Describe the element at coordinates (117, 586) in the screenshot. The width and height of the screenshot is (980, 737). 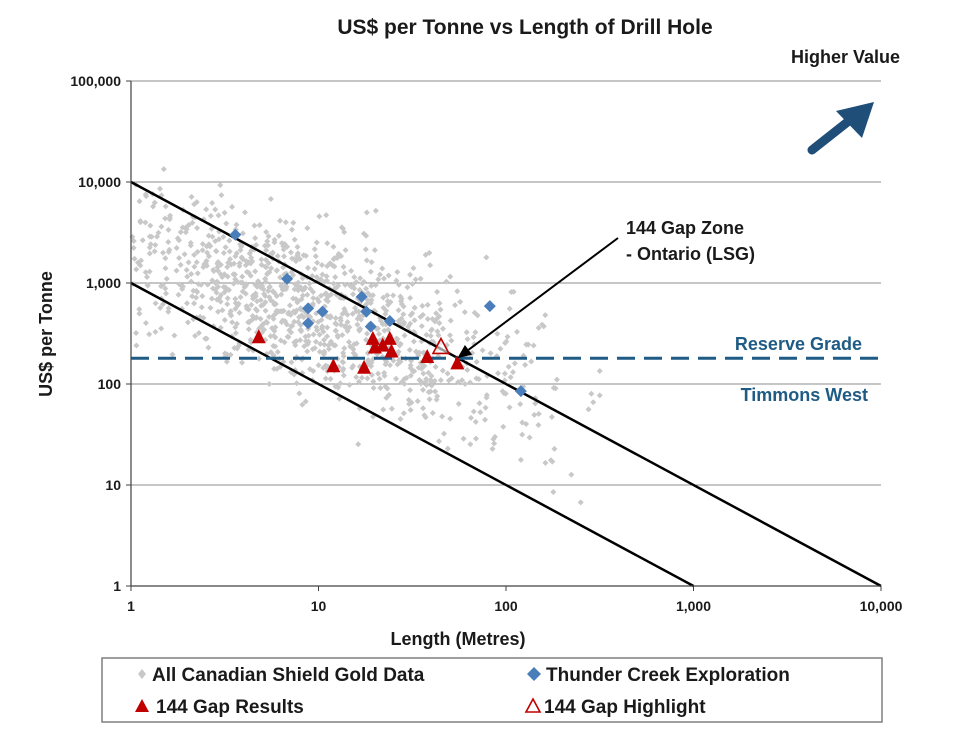
I see `y-tick-label: 1` at that location.